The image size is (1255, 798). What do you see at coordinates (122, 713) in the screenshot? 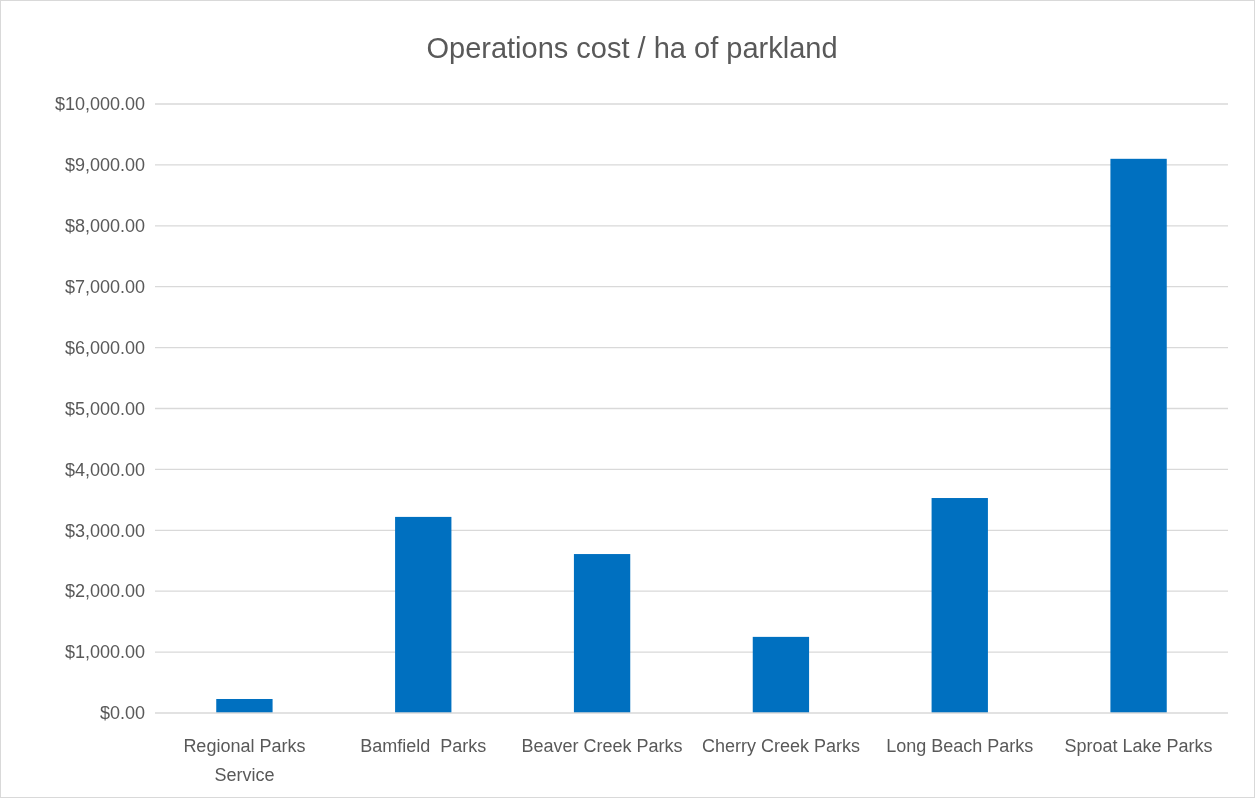
I see `y-tick-label: $0.00` at bounding box center [122, 713].